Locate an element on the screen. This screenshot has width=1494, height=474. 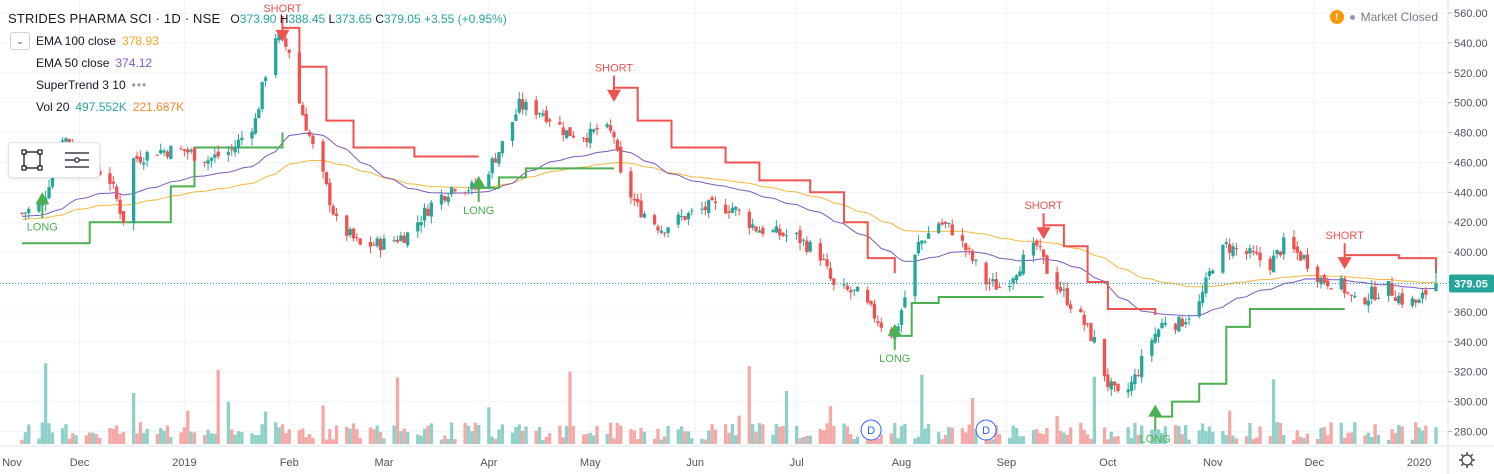
square-select-icon is located at coordinates (31, 160).